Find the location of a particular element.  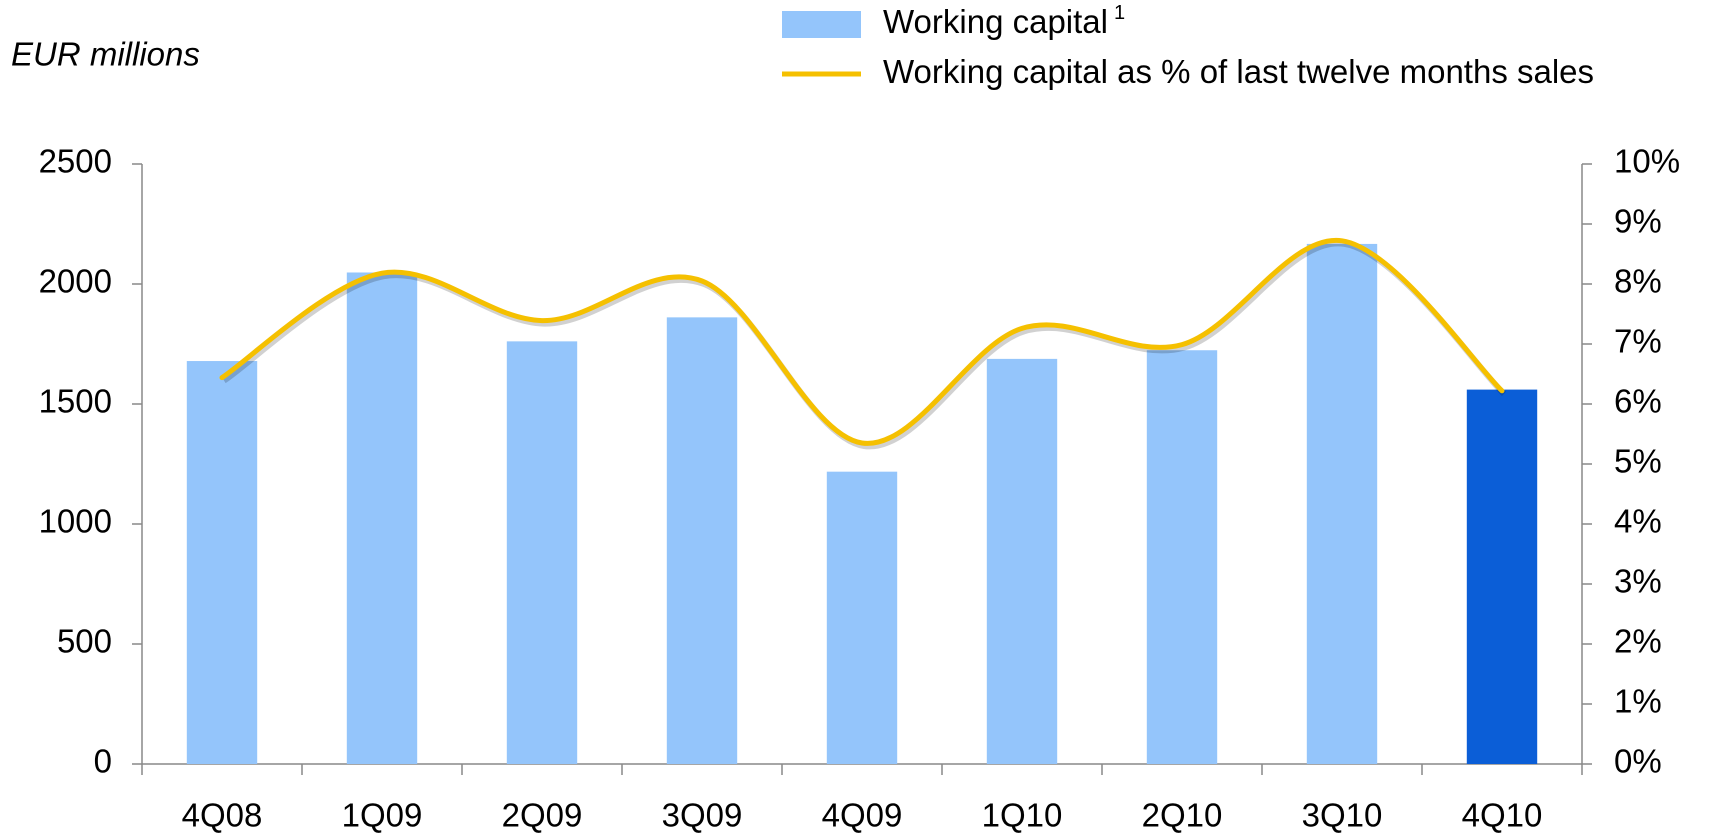

y2-tick-label: 5% is located at coordinates (1638, 461).